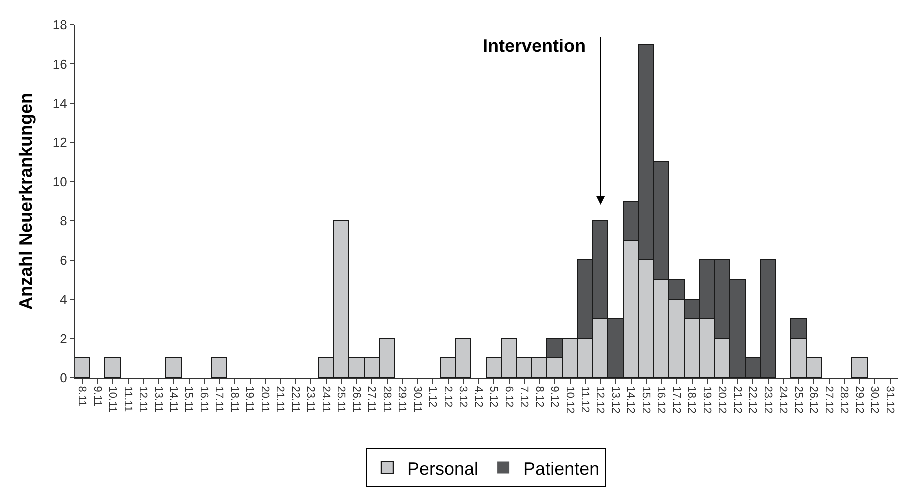 Image resolution: width=913 pixels, height=500 pixels. Describe the element at coordinates (676, 400) in the screenshot. I see `x-tick-label: 17.12` at that location.